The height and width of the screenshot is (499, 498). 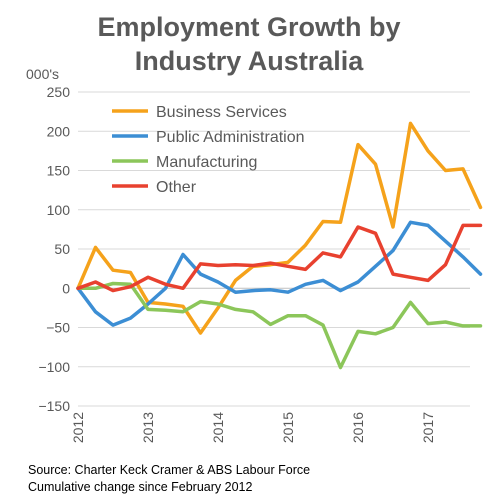 I want to click on legend-label: Business Services, so click(x=221, y=112).